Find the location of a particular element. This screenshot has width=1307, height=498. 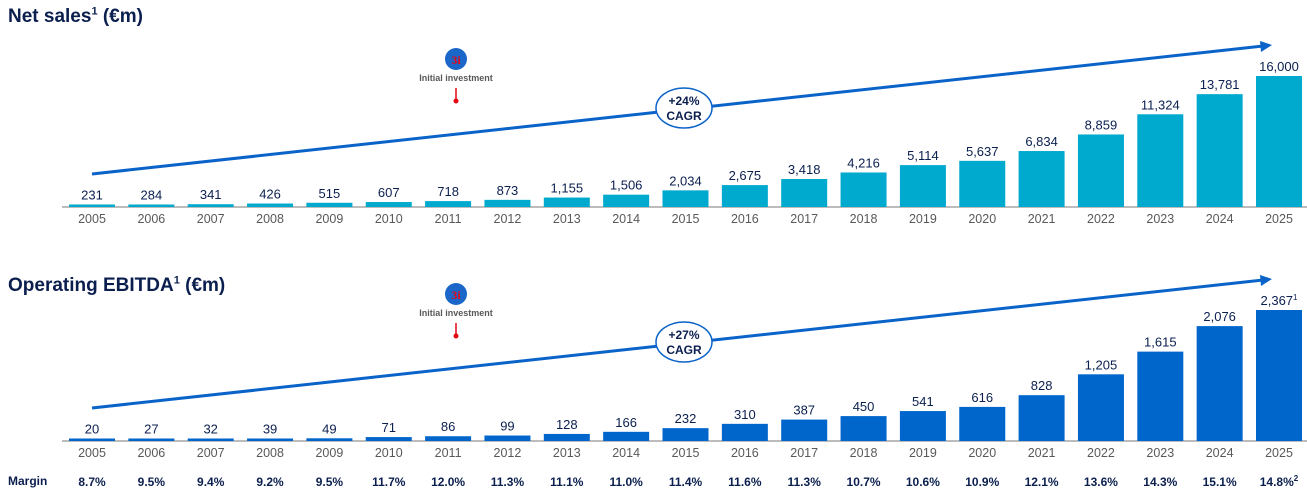

ebitda-title-footnote: 1 is located at coordinates (176, 280).